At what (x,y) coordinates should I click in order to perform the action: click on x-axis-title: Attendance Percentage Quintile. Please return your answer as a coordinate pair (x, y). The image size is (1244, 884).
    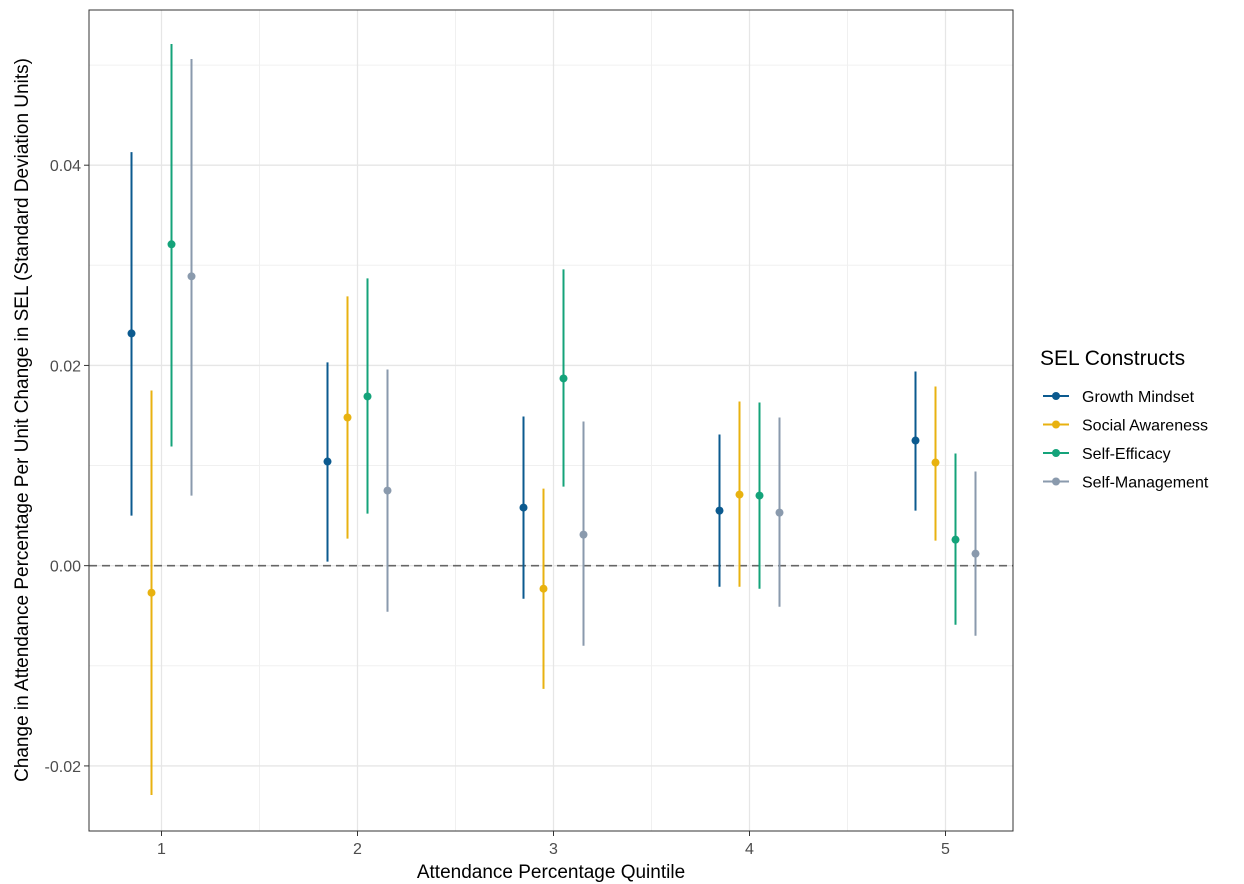
    Looking at the image, I should click on (551, 872).